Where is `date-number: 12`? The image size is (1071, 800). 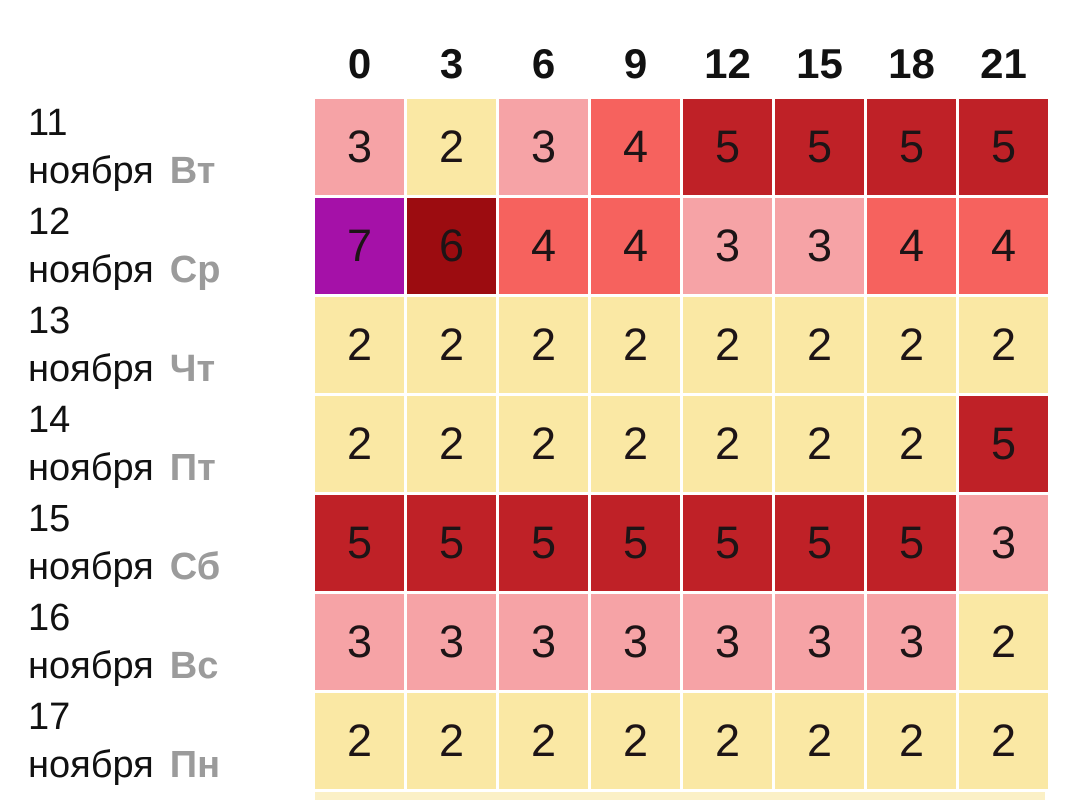 date-number: 12 is located at coordinates (49, 222).